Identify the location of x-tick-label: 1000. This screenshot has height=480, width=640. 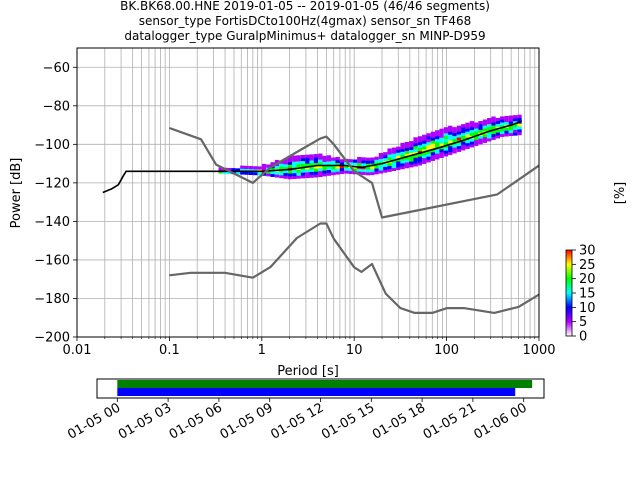
(538, 350).